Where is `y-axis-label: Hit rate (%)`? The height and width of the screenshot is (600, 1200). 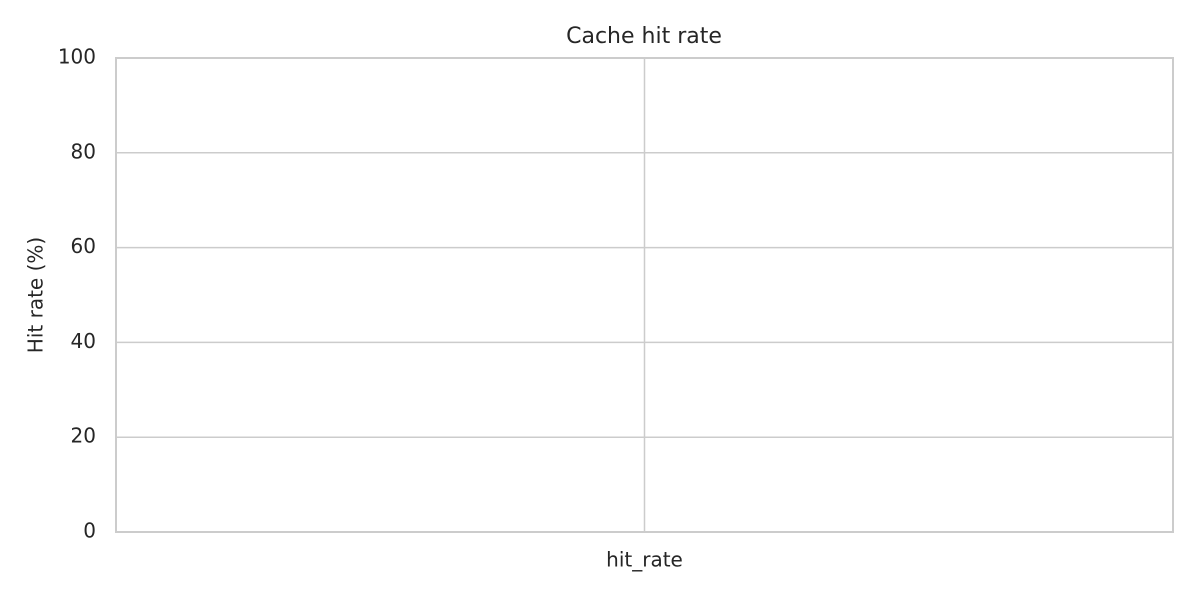 y-axis-label: Hit rate (%) is located at coordinates (36, 295).